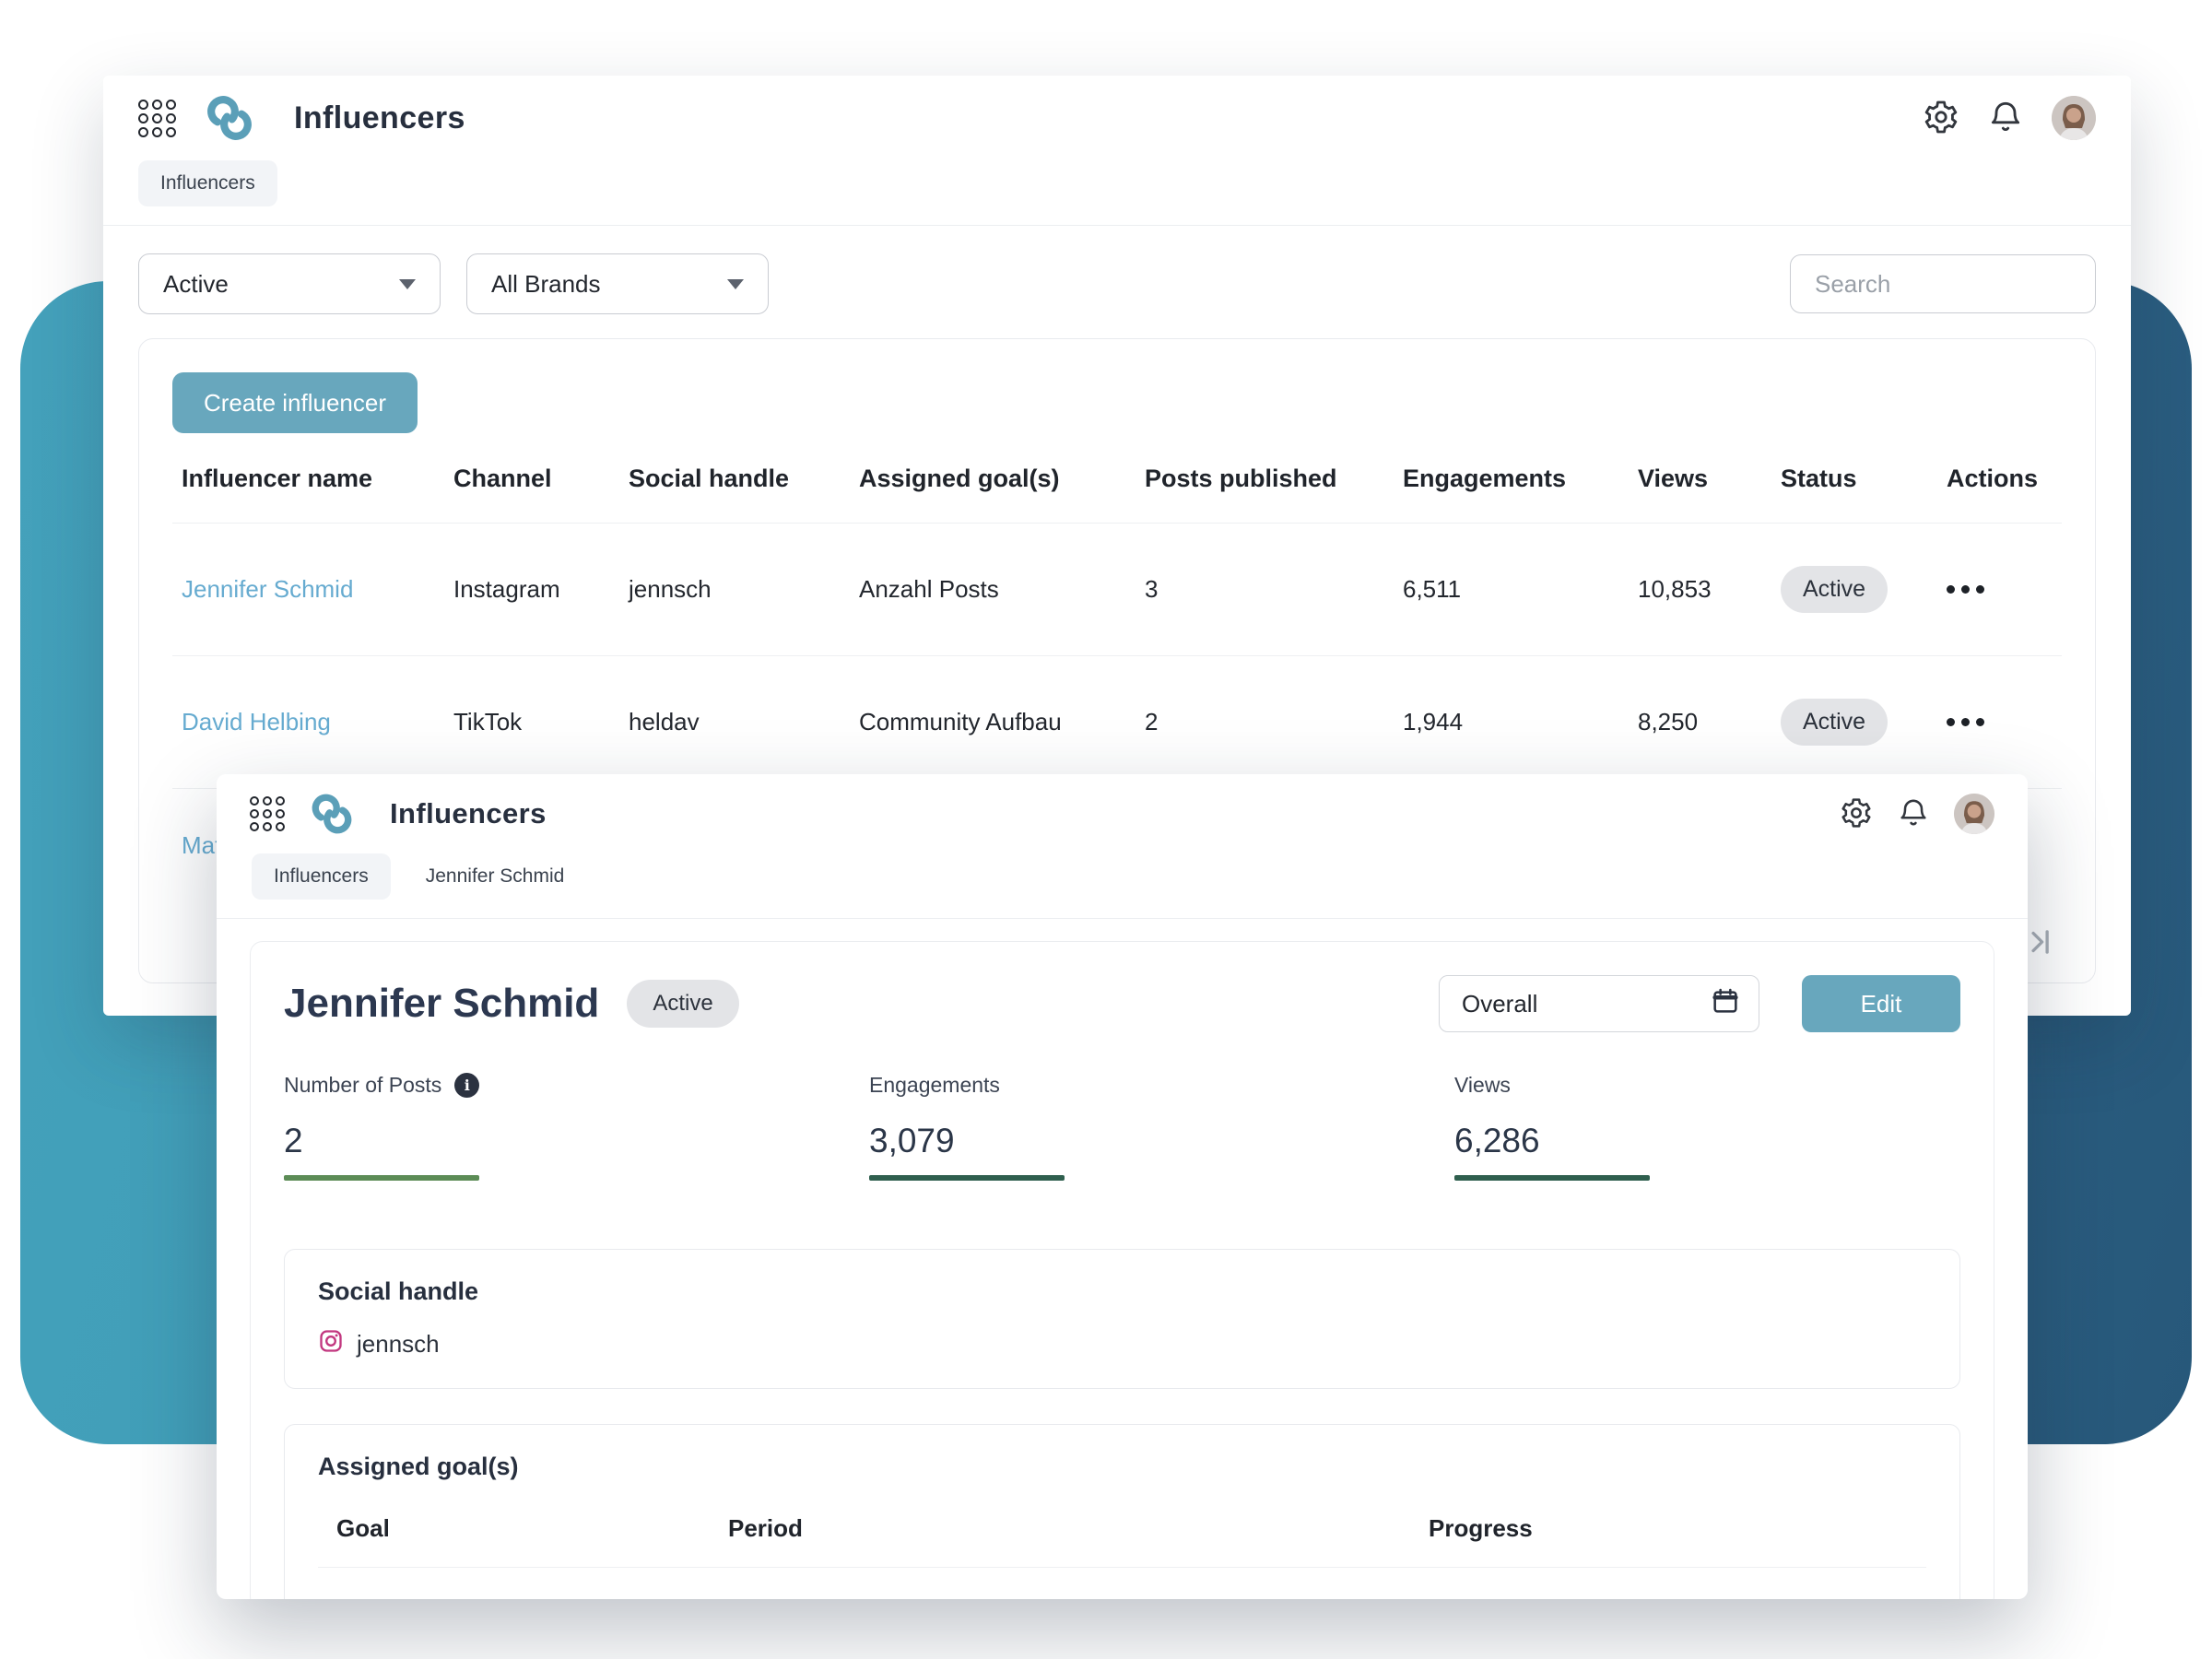 The height and width of the screenshot is (1659, 2212). What do you see at coordinates (502, 478) in the screenshot?
I see `column-header-channel: Channel` at bounding box center [502, 478].